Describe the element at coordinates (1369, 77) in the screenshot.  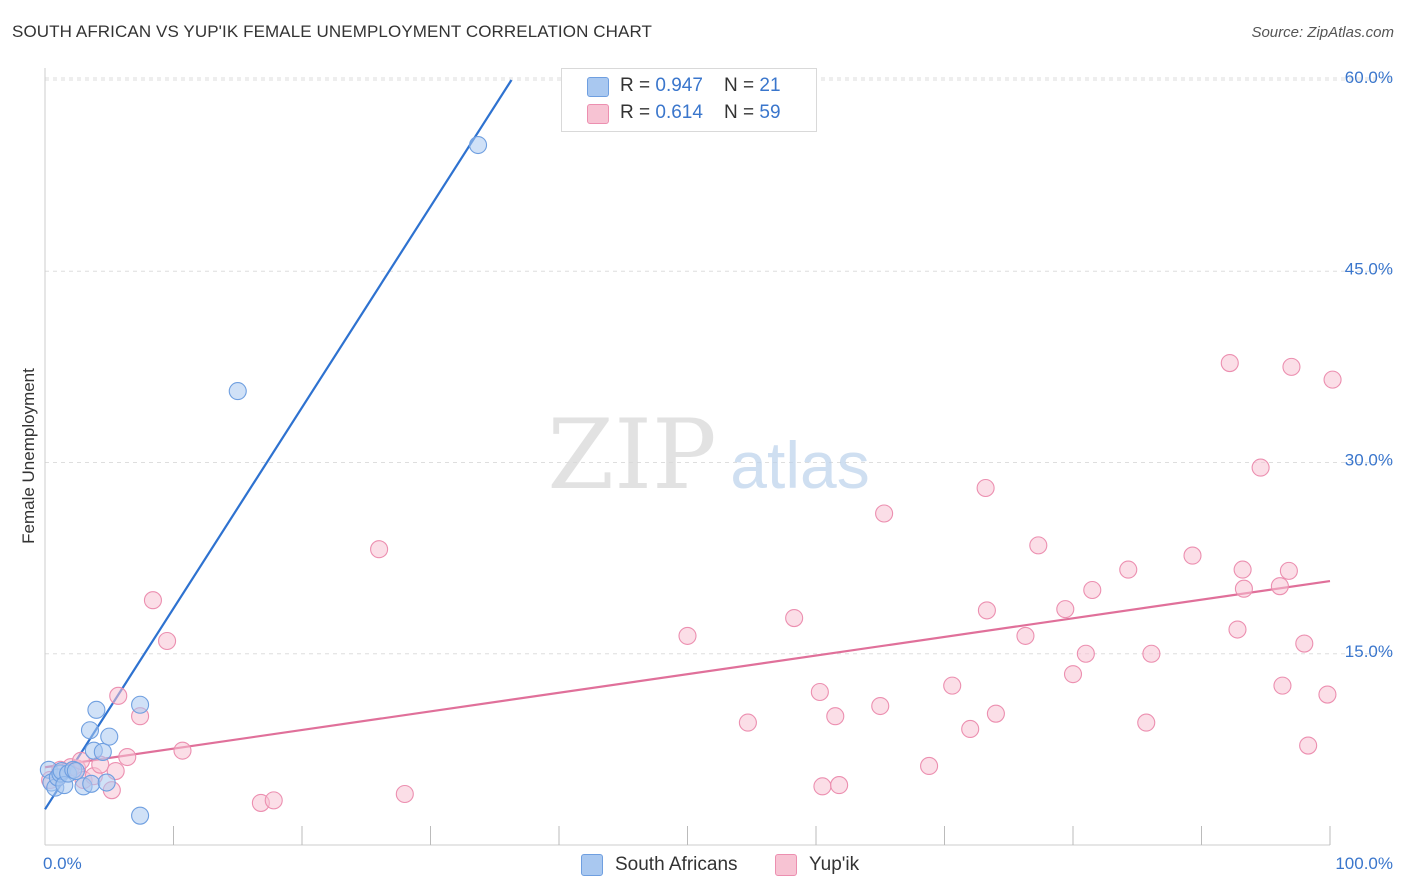
I see `y-tick-label: 60.0%` at that location.